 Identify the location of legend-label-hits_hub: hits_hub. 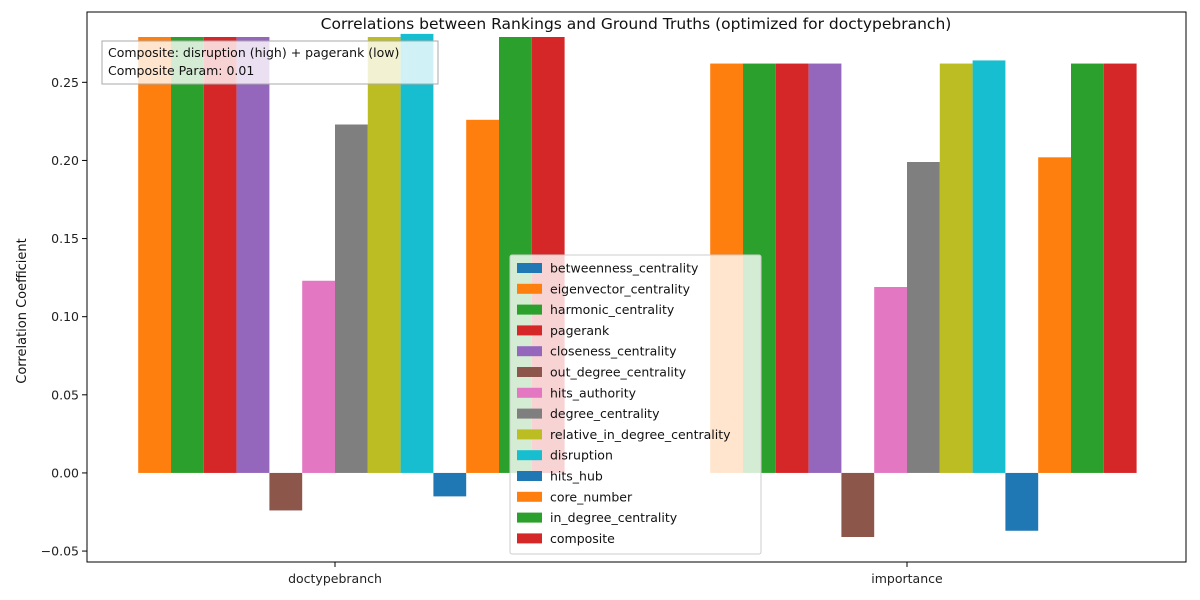
(576, 476).